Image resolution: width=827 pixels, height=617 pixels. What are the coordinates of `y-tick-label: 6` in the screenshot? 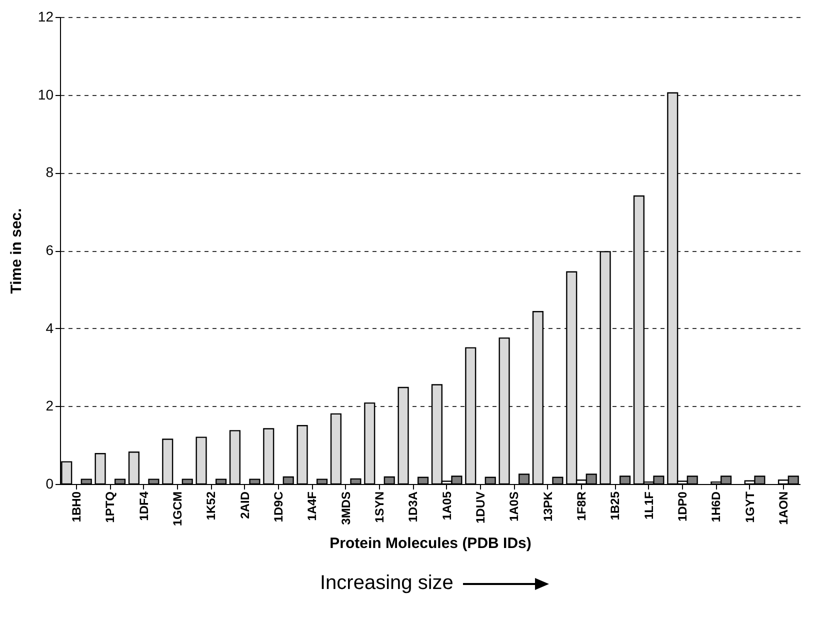 It's located at (50, 250).